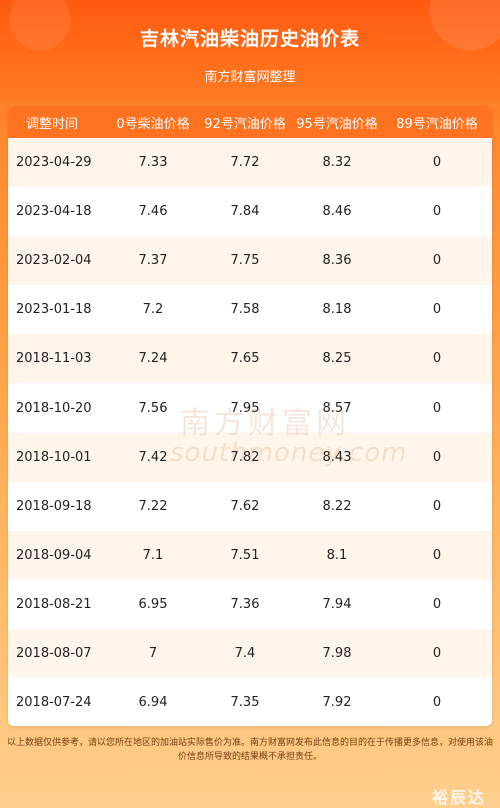 This screenshot has height=808, width=500. What do you see at coordinates (54, 212) in the screenshot?
I see `cell-date: 2023-04-18` at bounding box center [54, 212].